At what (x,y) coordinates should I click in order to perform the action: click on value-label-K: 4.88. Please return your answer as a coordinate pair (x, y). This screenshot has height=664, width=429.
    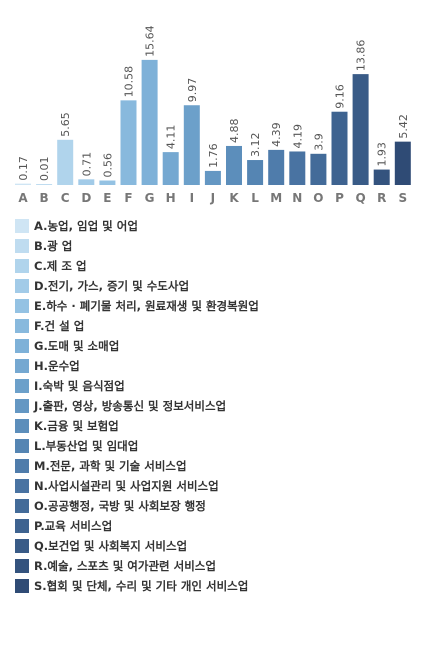
    Looking at the image, I should click on (234, 130).